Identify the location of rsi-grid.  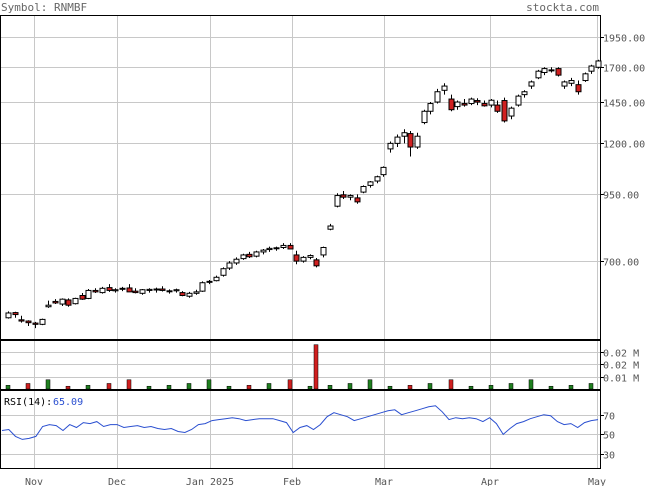
(300, 429).